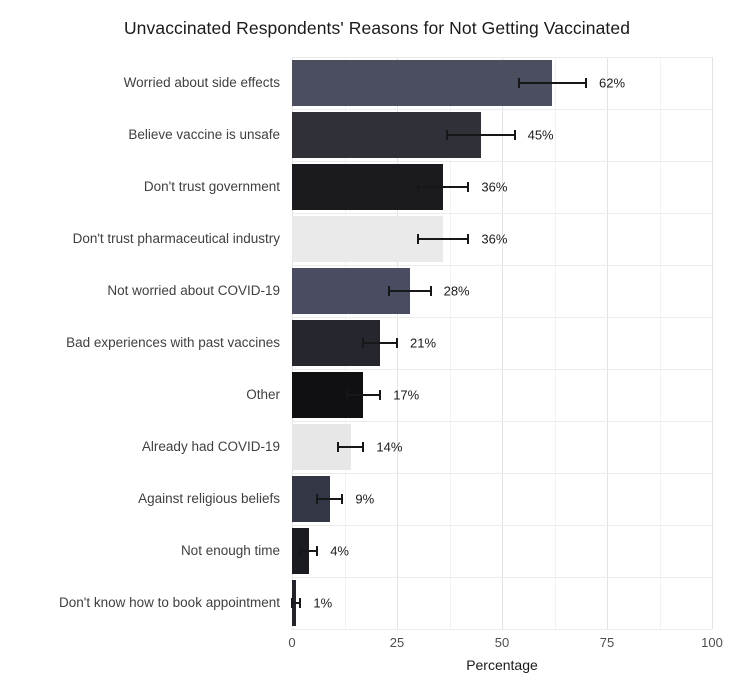 The height and width of the screenshot is (696, 754). Describe the element at coordinates (210, 447) in the screenshot. I see `category-label: Already had COVID-19` at that location.